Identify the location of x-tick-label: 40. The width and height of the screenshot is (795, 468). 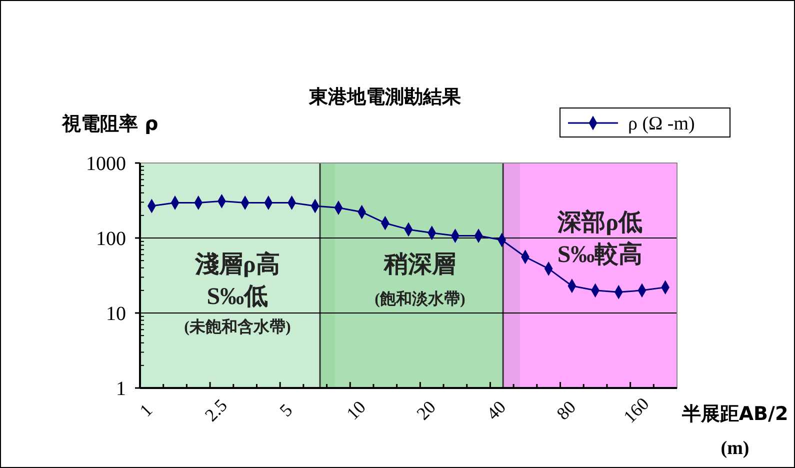
(496, 410).